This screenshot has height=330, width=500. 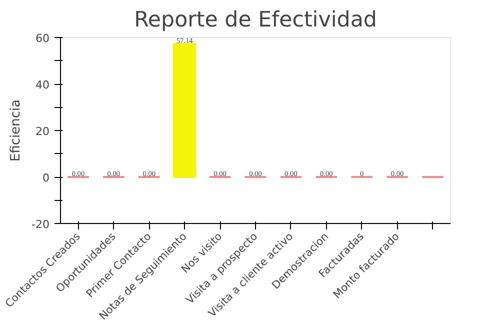 I want to click on y-axis-title: Eficiencia, so click(x=16, y=130).